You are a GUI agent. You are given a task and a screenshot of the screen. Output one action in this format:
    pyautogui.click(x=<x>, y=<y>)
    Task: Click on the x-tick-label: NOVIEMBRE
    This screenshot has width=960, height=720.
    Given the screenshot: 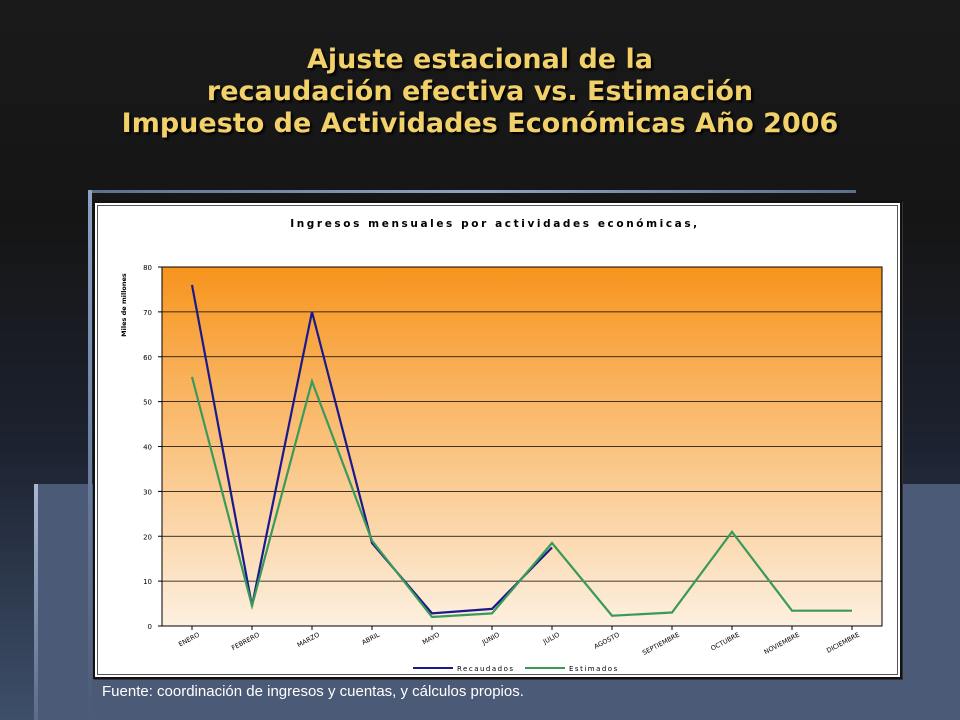 What is the action you would take?
    pyautogui.click(x=782, y=643)
    